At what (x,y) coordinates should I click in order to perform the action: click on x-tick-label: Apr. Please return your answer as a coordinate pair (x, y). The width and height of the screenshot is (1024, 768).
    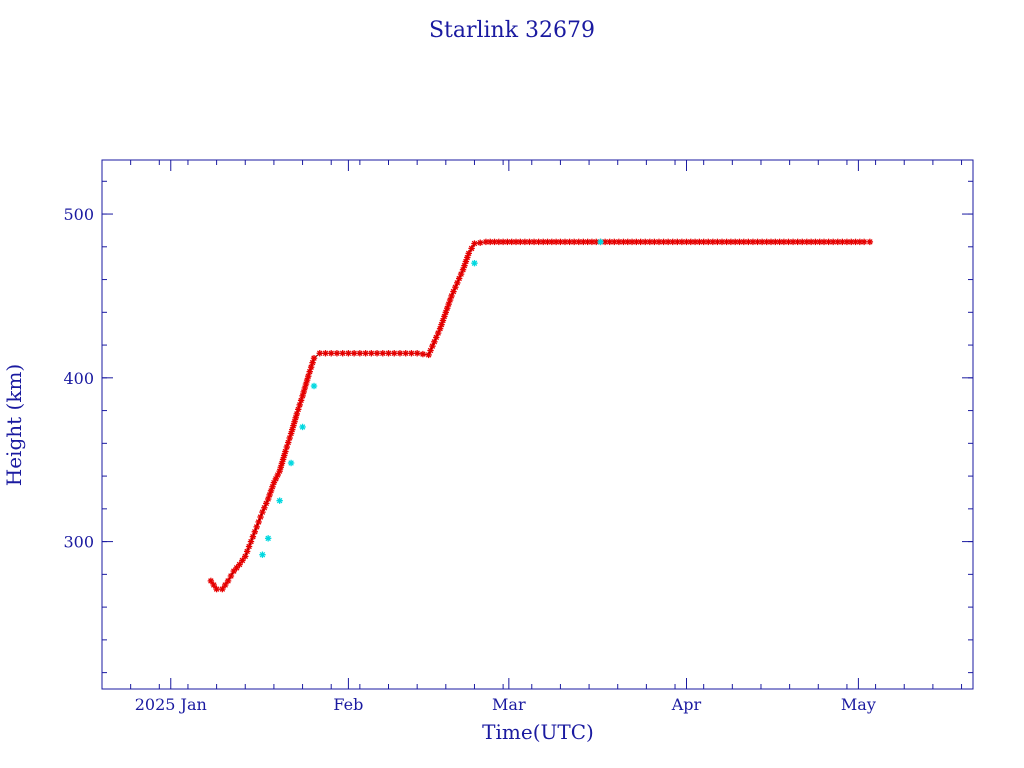
    Looking at the image, I should click on (686, 704).